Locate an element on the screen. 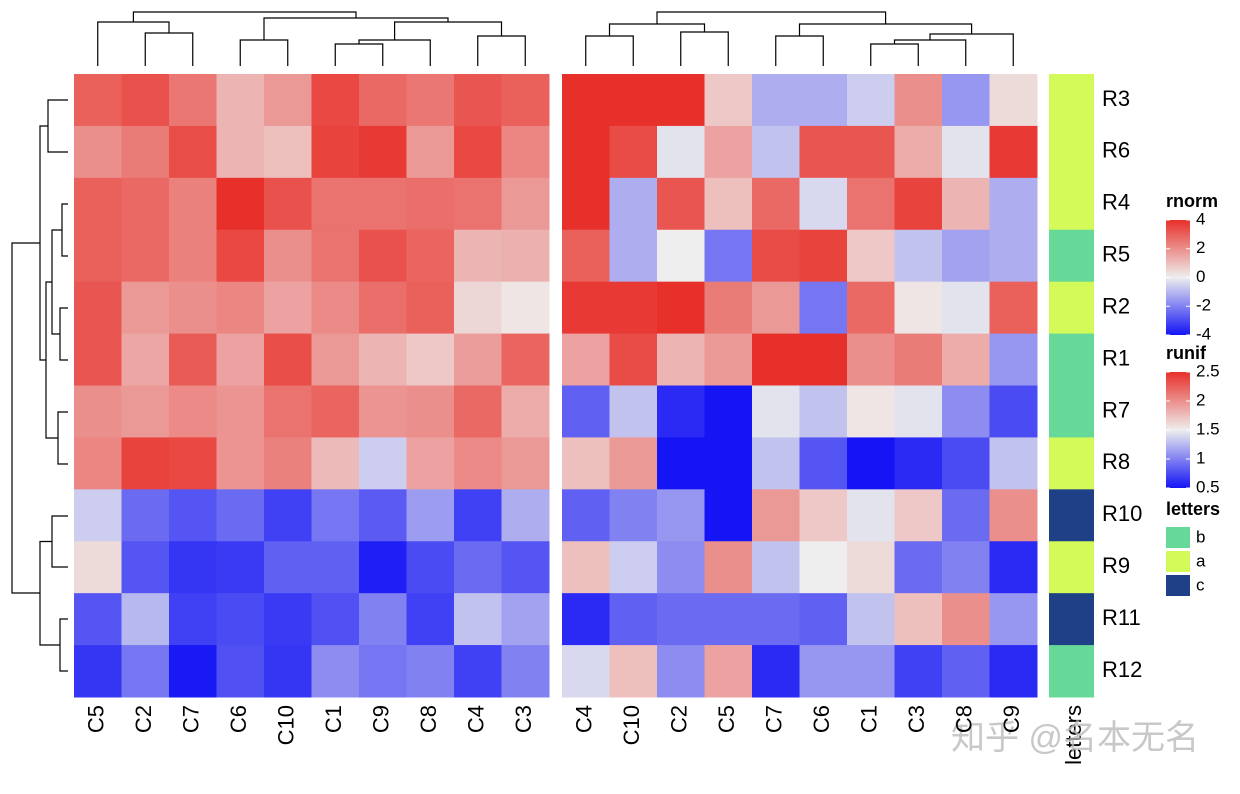 Image resolution: width=1240 pixels, height=794 pixels. legend-label: c is located at coordinates (1200, 584).